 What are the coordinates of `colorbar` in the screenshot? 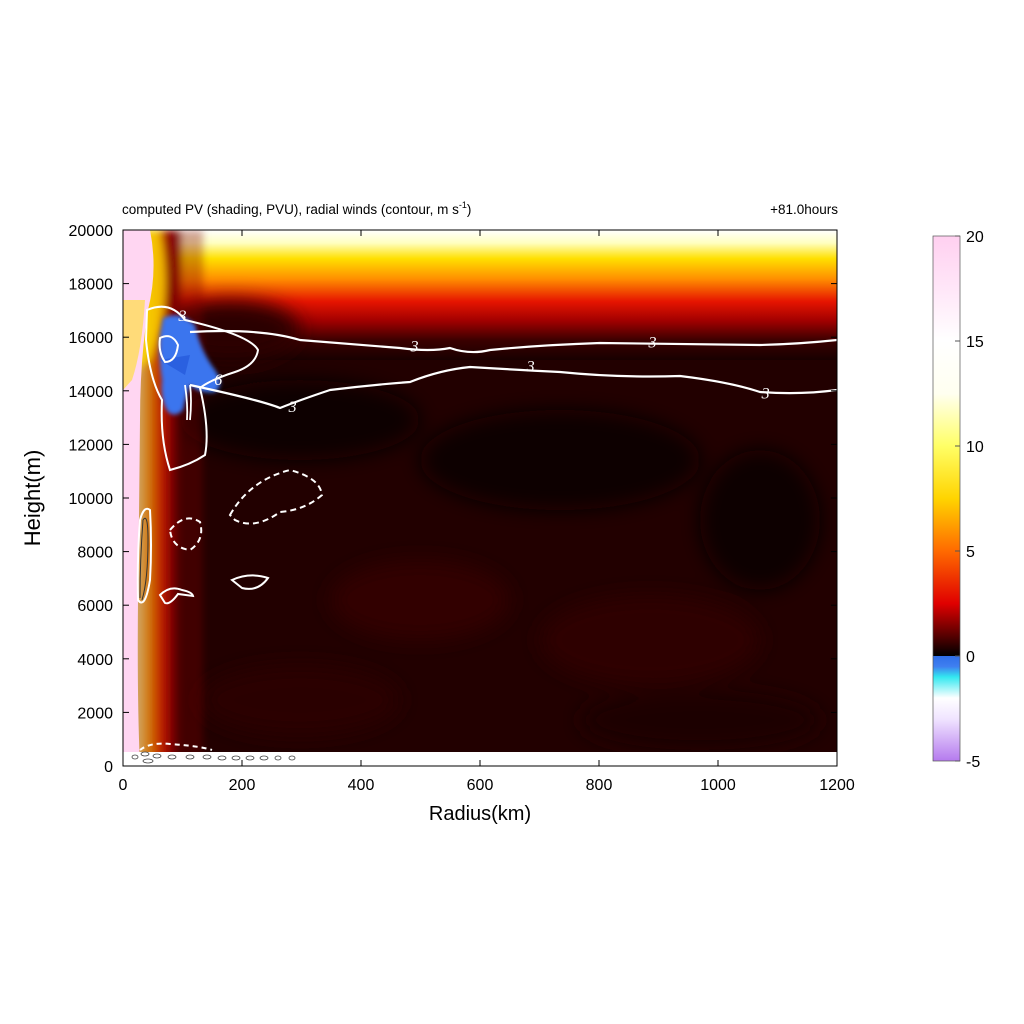 It's located at (946, 498).